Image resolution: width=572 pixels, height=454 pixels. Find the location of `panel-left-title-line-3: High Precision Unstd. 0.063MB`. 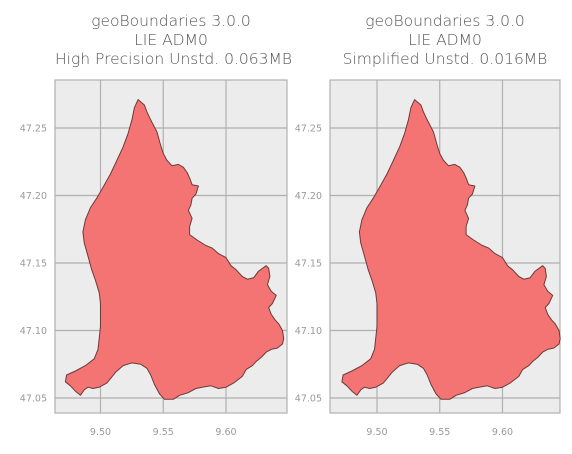

panel-left-title-line-3: High Precision Unstd. 0.063MB is located at coordinates (174, 59).